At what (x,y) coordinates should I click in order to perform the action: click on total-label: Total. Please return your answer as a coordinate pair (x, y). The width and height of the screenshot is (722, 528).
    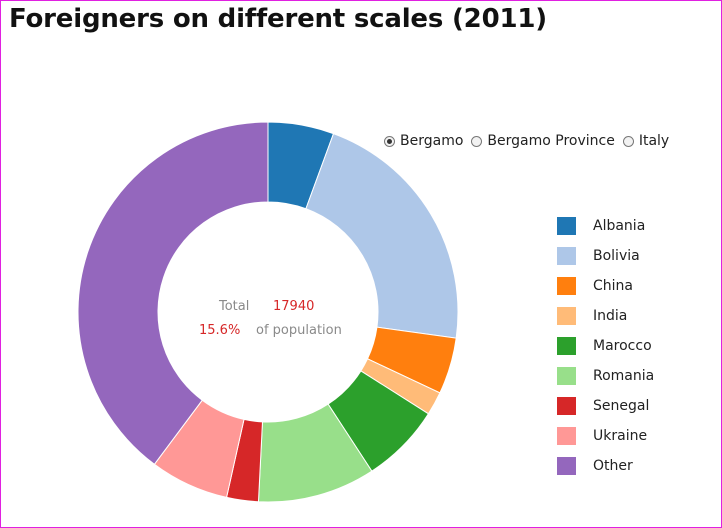
    Looking at the image, I should click on (234, 306).